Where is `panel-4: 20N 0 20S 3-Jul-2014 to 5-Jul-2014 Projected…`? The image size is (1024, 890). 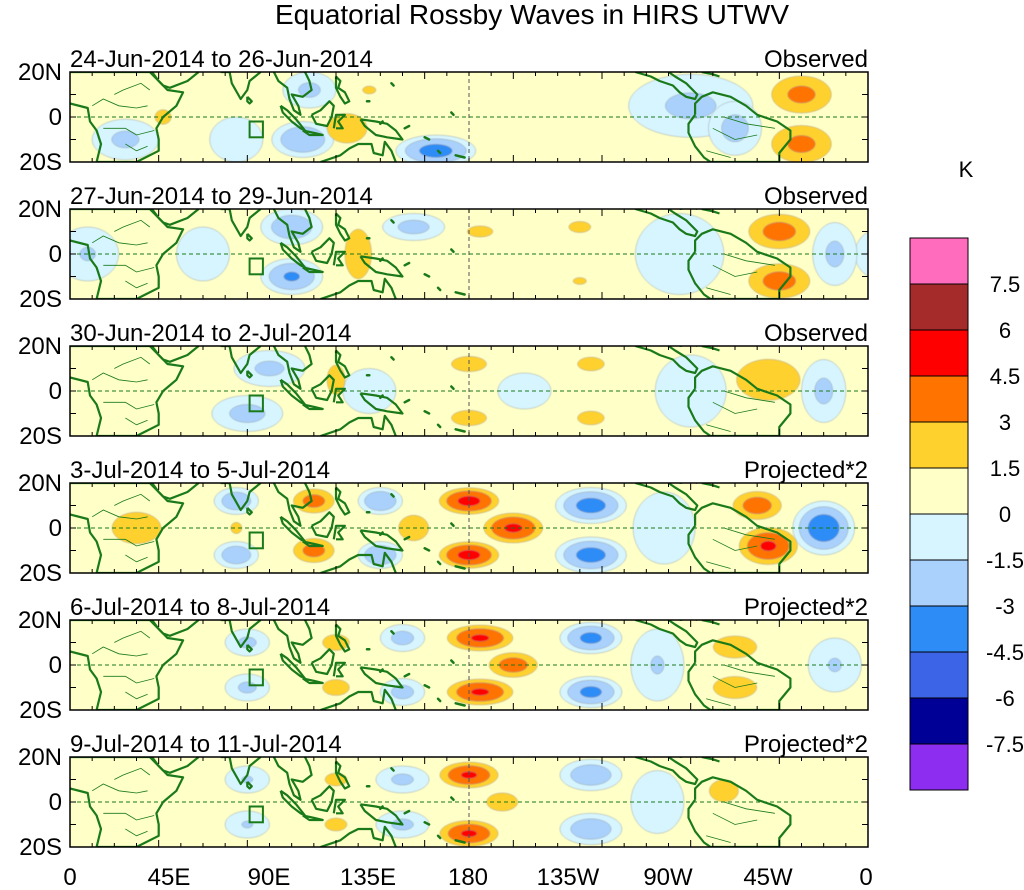
panel-4: 20N 0 20S 3-Jul-2014 to 5-Jul-2014 Projected… is located at coordinates (443, 522).